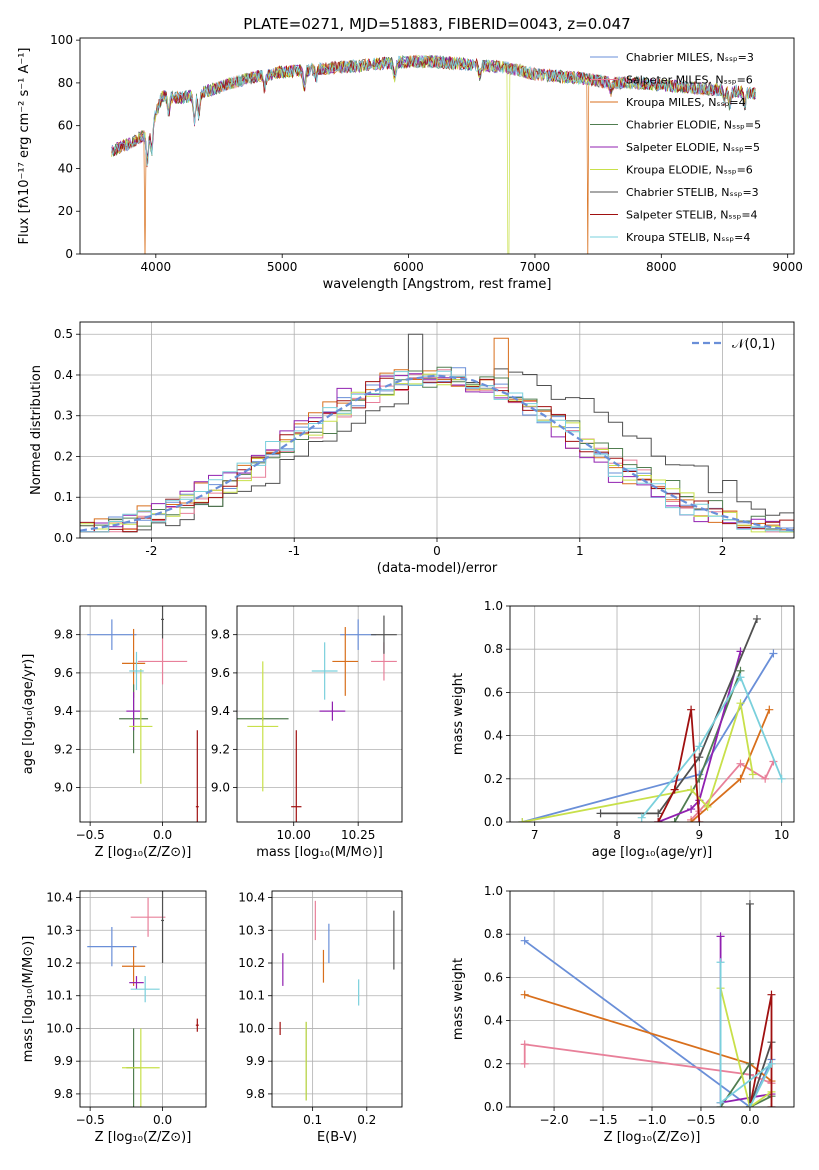 The height and width of the screenshot is (1170, 819). What do you see at coordinates (437, 568) in the screenshot?
I see `x-axis-label: (data-model)/error` at bounding box center [437, 568].